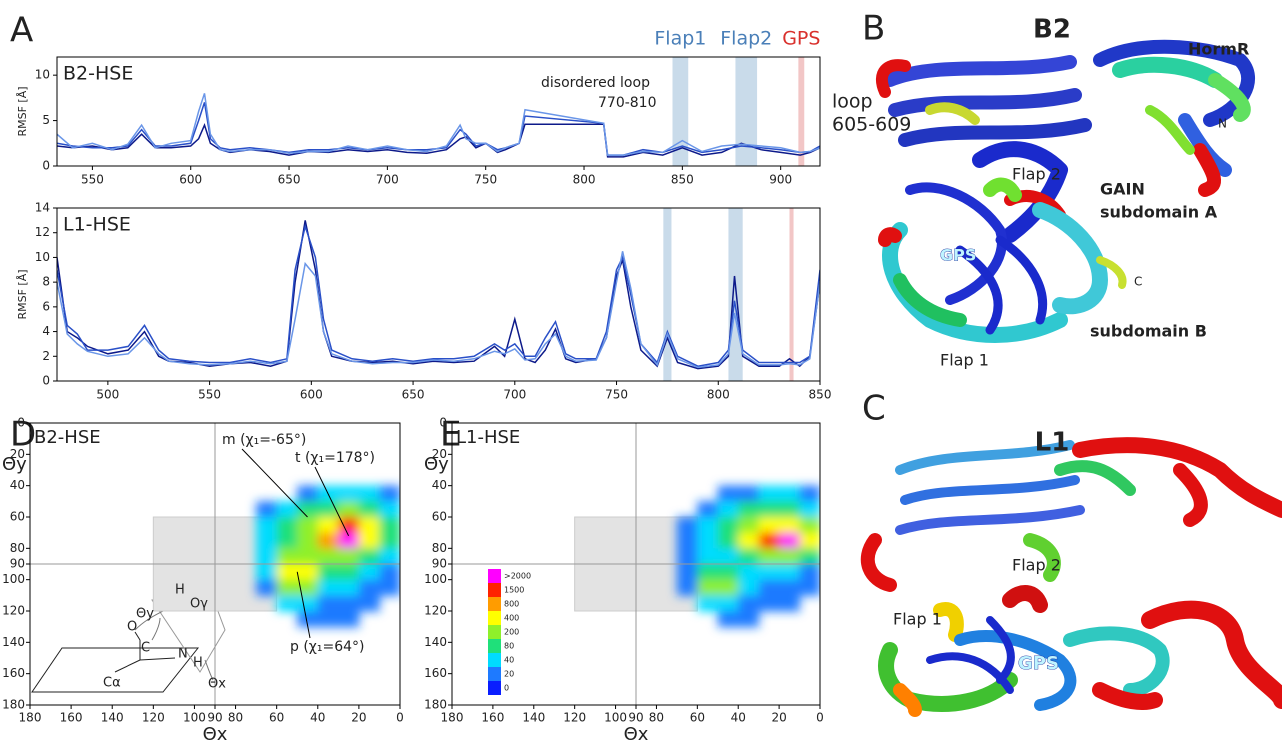 The height and width of the screenshot is (745, 1282). What do you see at coordinates (871, 125) in the screenshot?
I see `structure-label: 605-609` at bounding box center [871, 125].